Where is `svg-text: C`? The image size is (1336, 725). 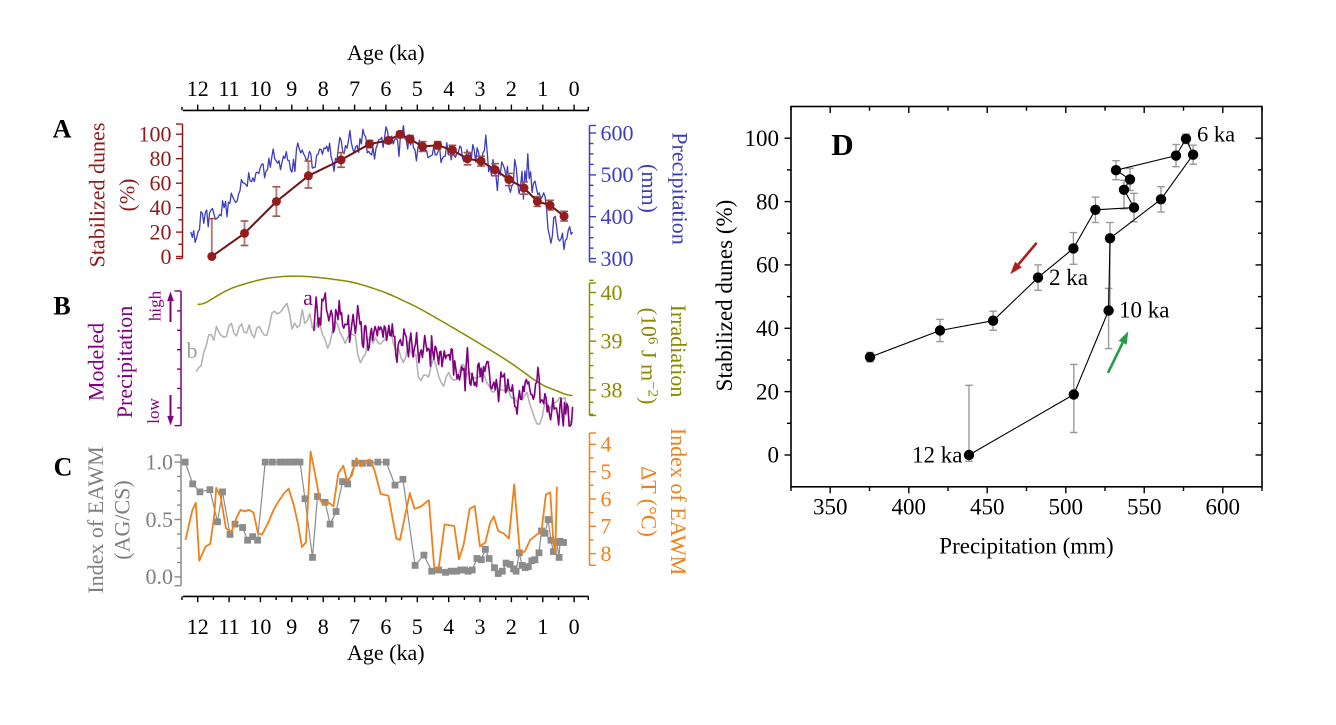 svg-text: C is located at coordinates (63, 467).